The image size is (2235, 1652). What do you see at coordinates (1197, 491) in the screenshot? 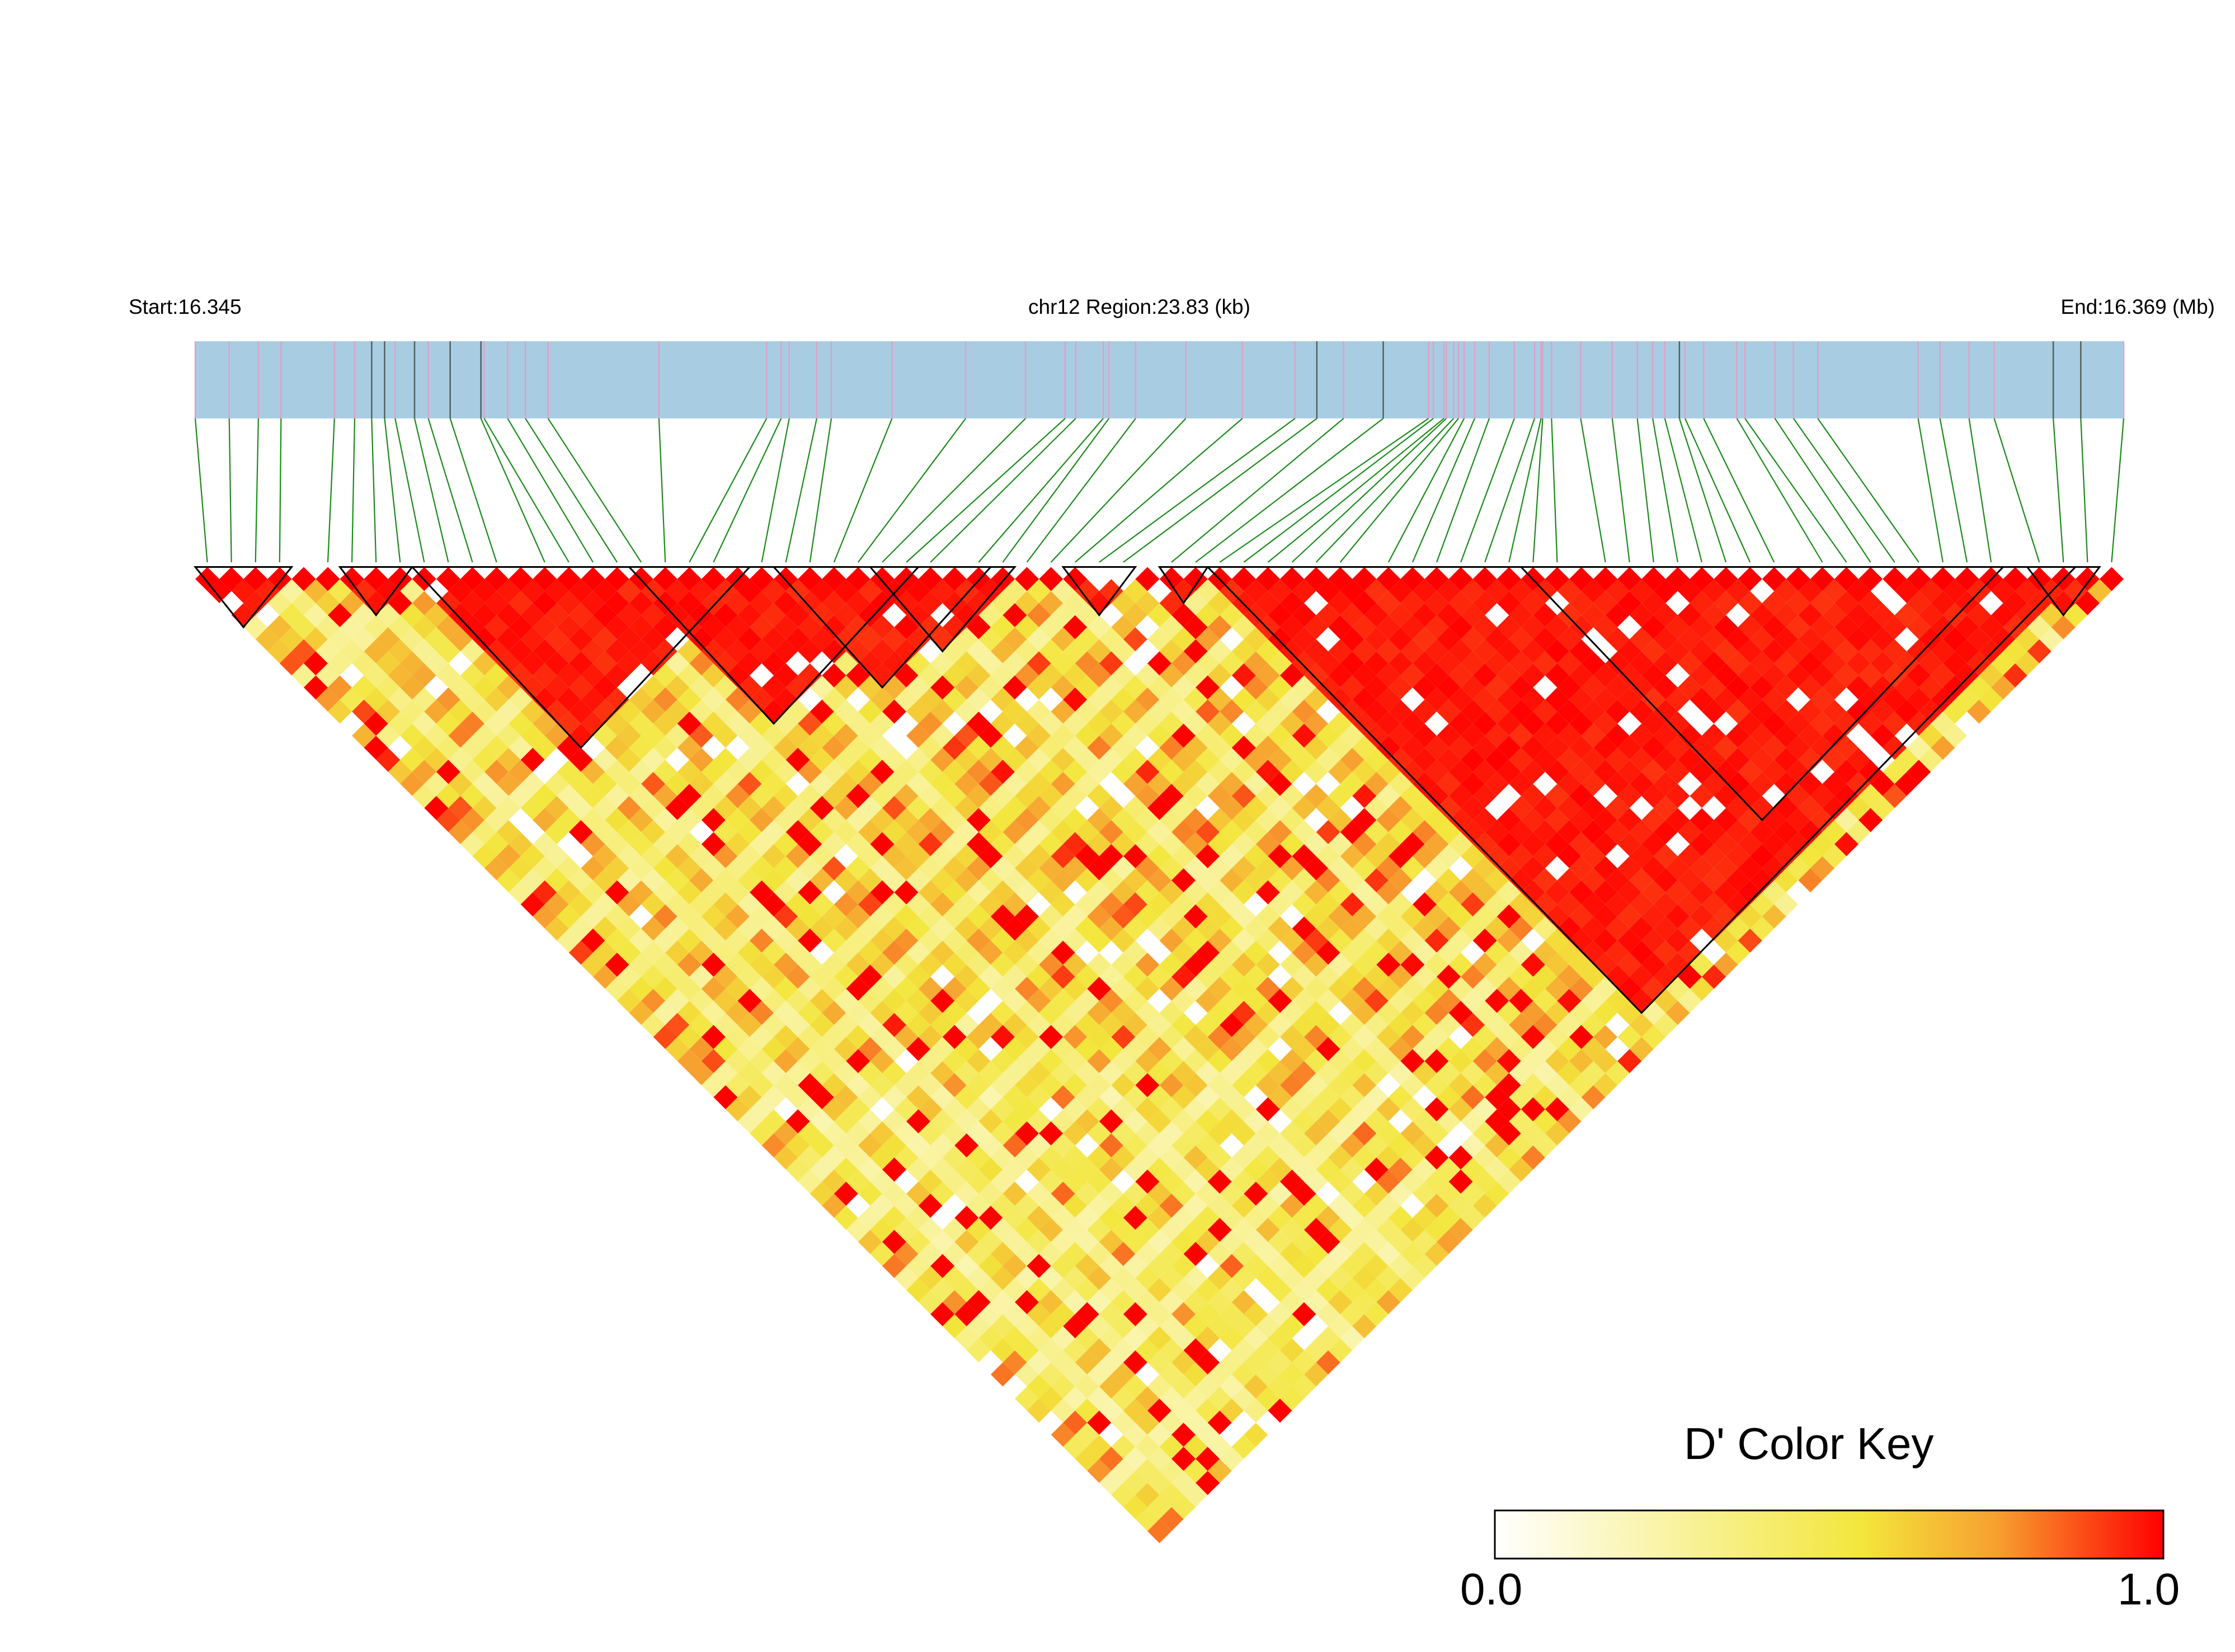
I see `snp-connector` at bounding box center [1197, 491].